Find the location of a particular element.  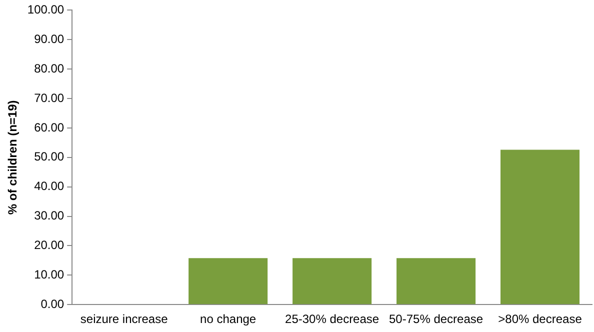

x-tick-label: seizure increase is located at coordinates (124, 319).